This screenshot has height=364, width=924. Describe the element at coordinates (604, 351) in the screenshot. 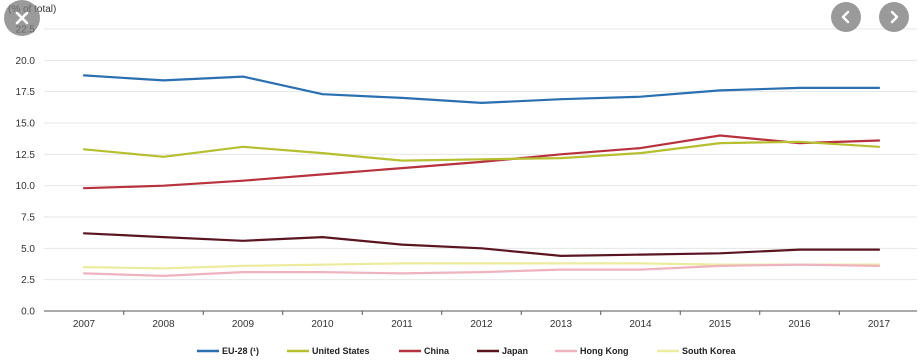

I see `legend-label: Hong Kong` at that location.